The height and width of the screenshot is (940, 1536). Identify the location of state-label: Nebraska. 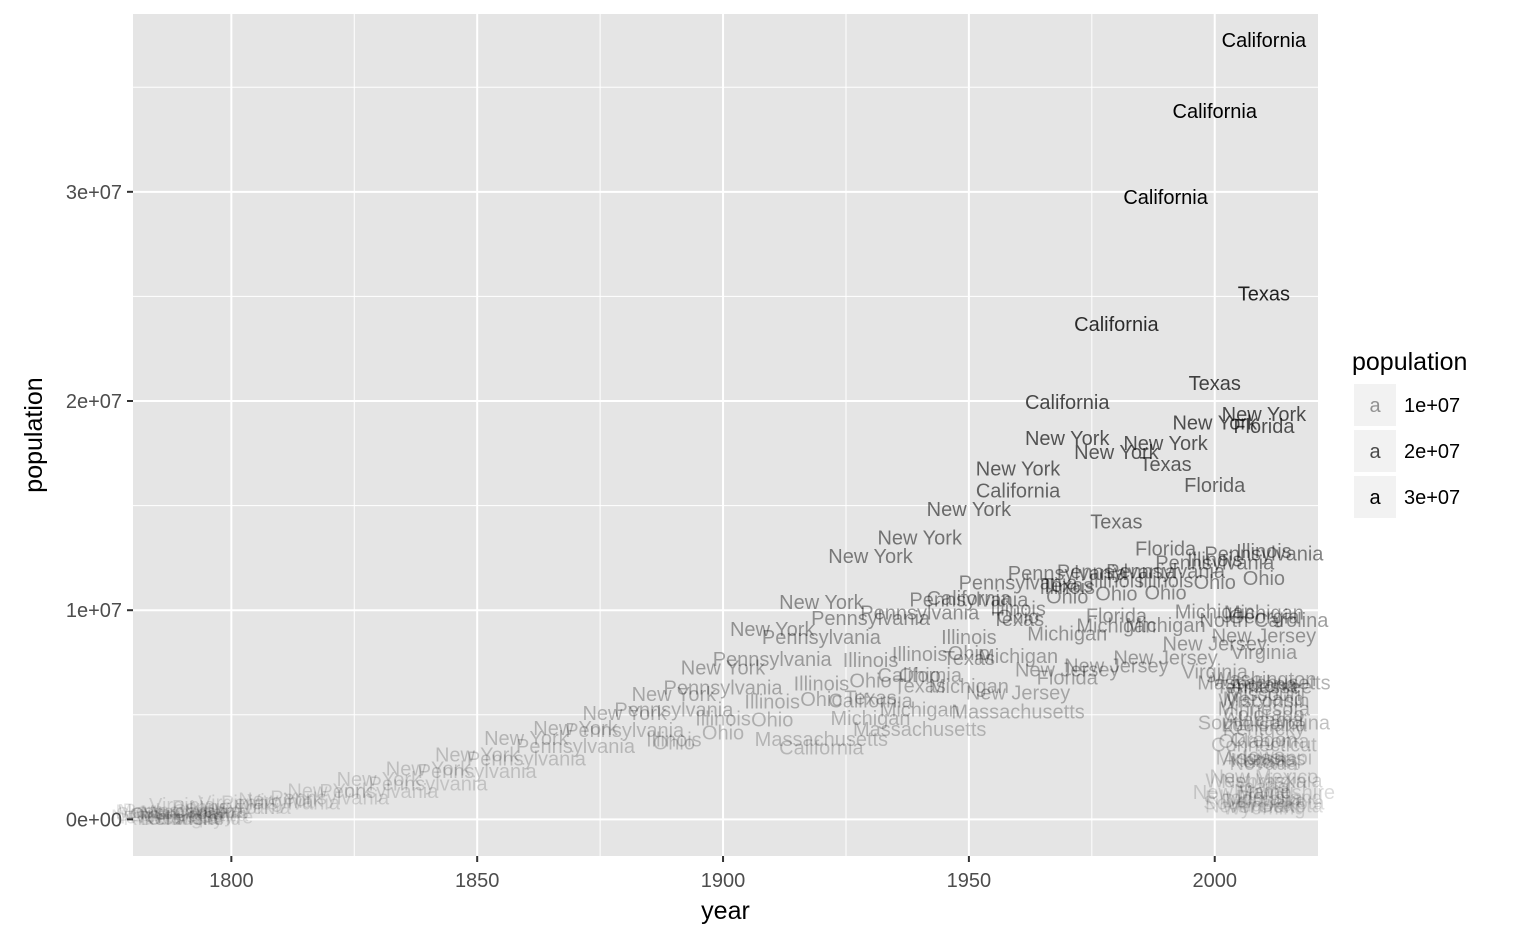
(1264, 782).